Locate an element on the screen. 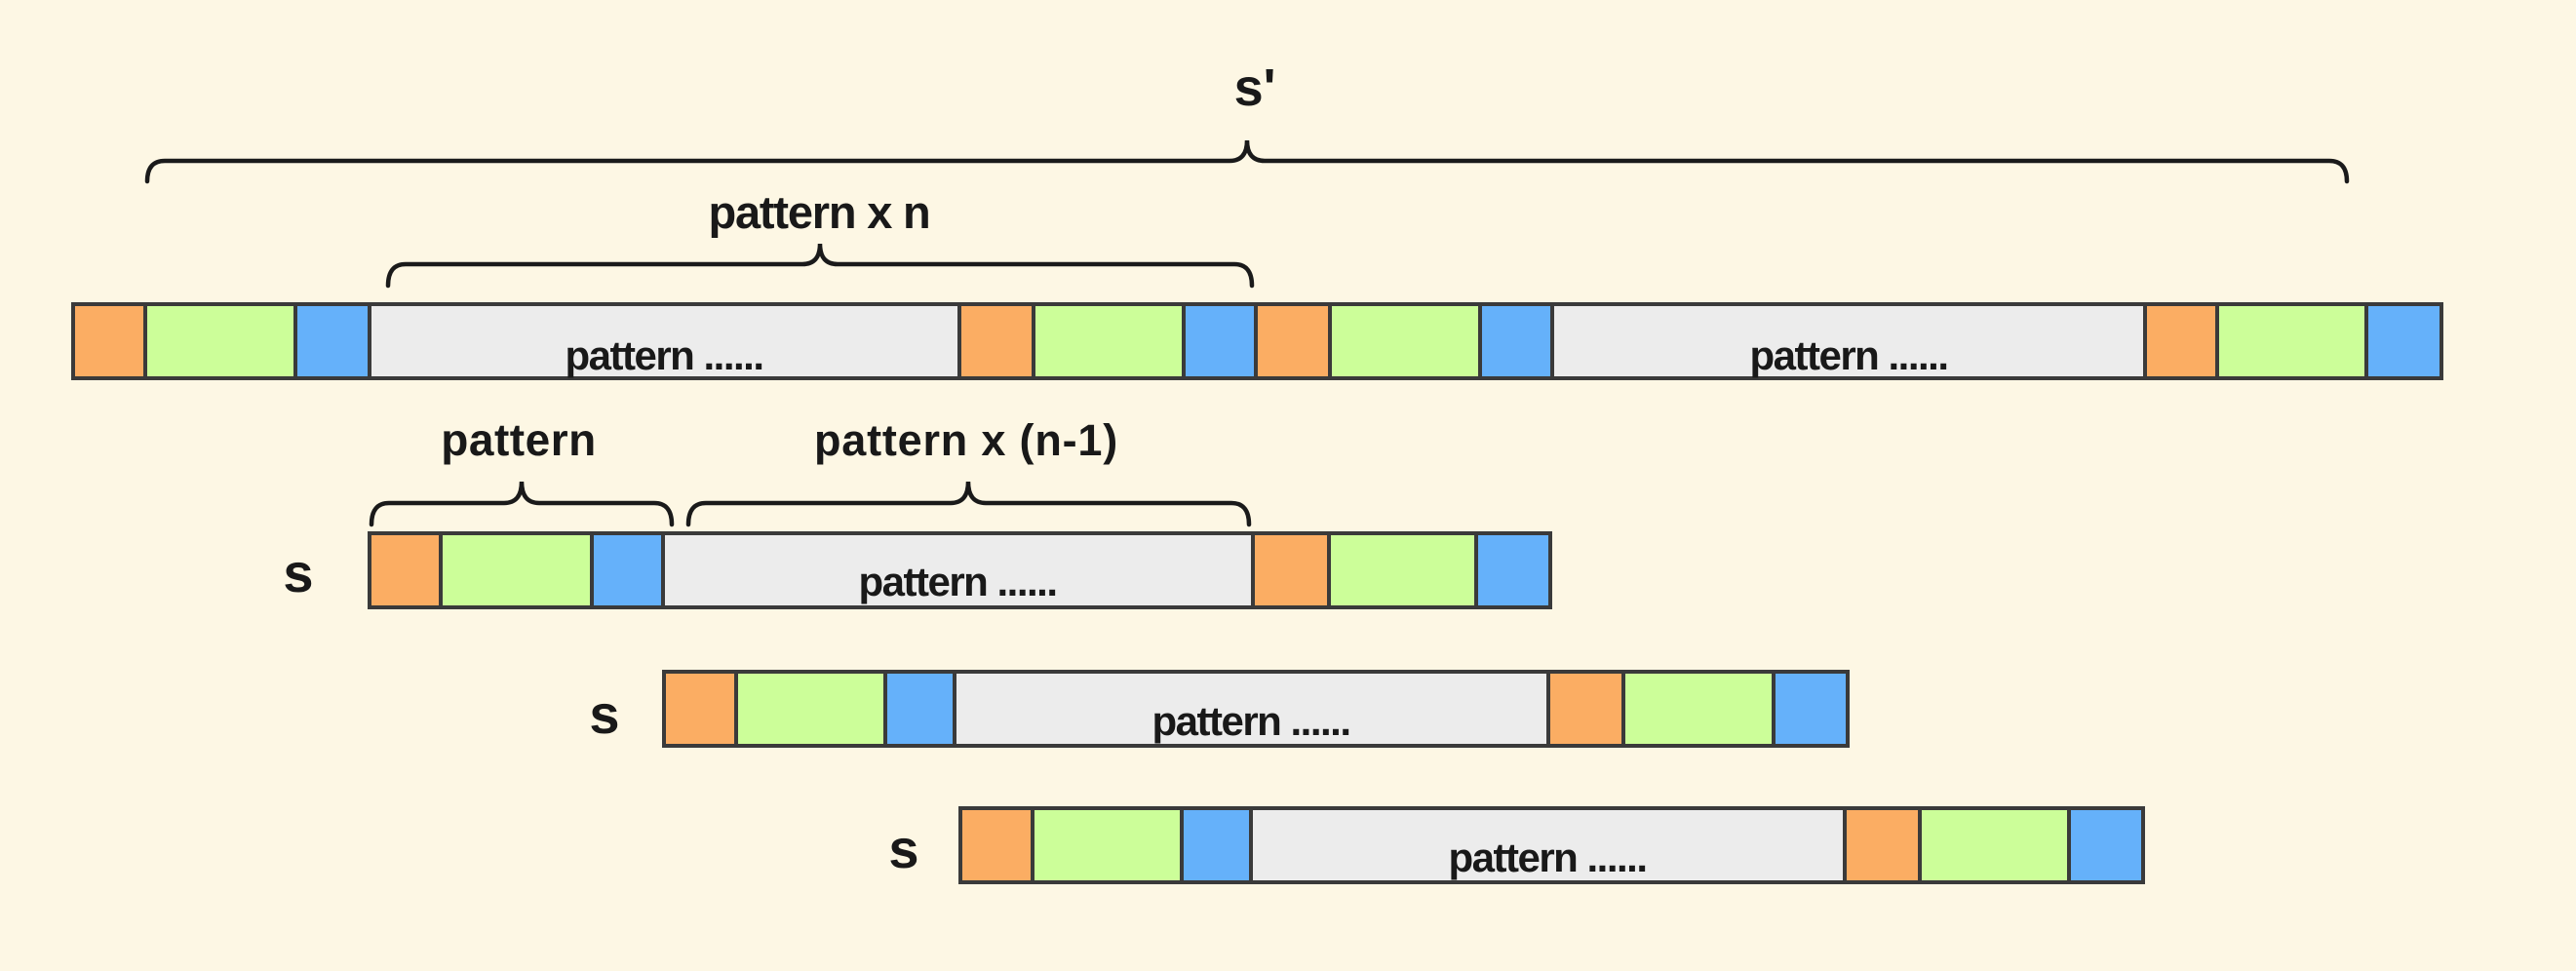 The image size is (2576, 971). svg-text: pattern x (n-1) is located at coordinates (966, 440).